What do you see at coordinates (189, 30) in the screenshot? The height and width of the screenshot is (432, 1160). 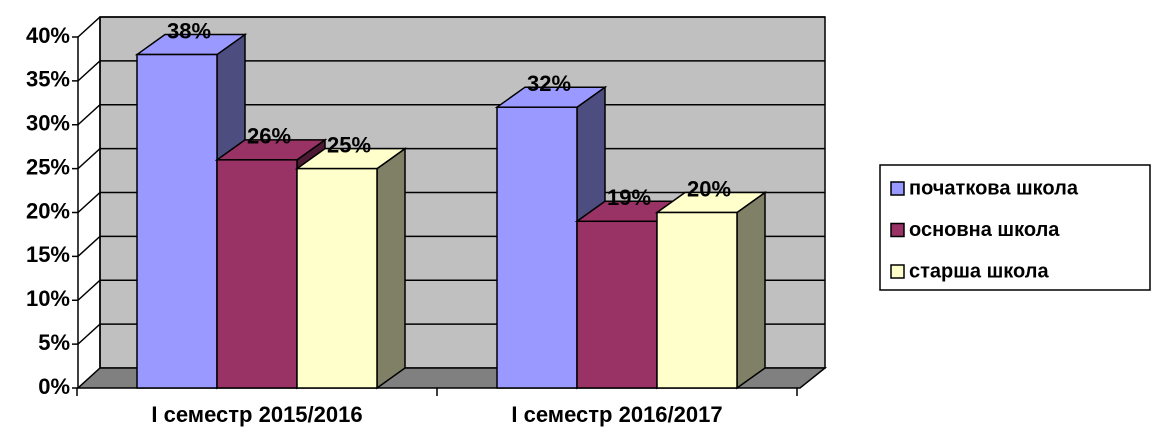 I see `data-label: 38%` at bounding box center [189, 30].